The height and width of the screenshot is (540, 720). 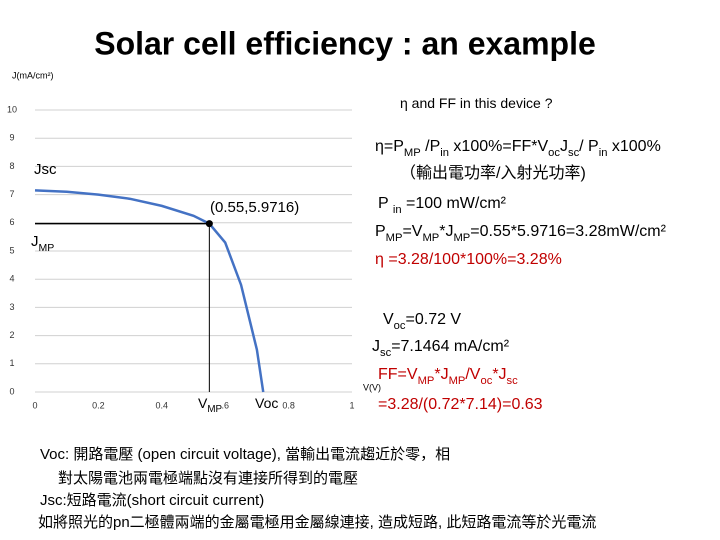 I want to click on info-line: PMP=VMP*JMP=0.55*5.9716=3.28mW/cm², so click(x=521, y=233).